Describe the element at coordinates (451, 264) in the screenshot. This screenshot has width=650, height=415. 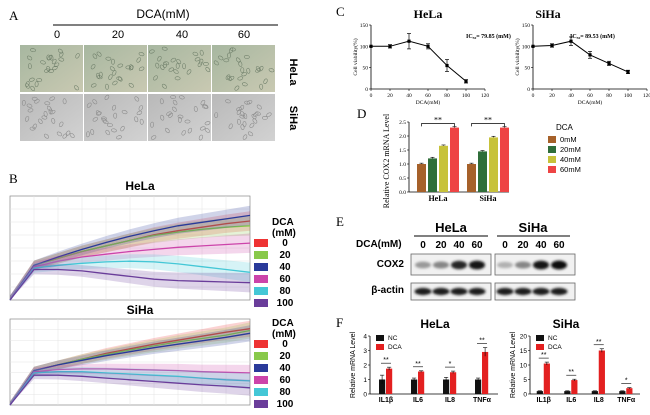
I see `blot-cox2-HeLa` at that location.